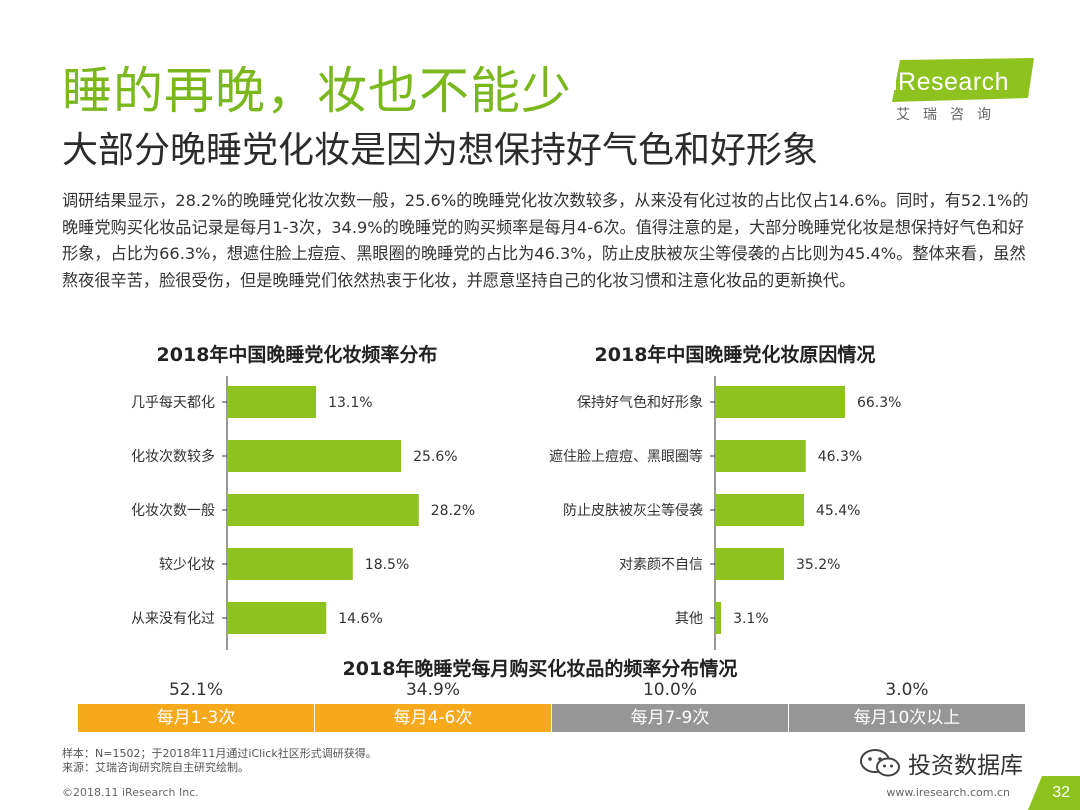 This screenshot has height=810, width=1080. What do you see at coordinates (219, 753) in the screenshot?
I see `sample-note: 样本：N=1502；于2018年11月通过iClick社区形式调研获得。` at bounding box center [219, 753].